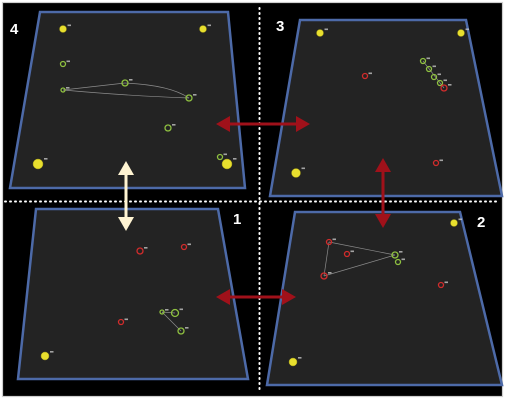  What do you see at coordinates (481, 222) in the screenshot?
I see `panel-number-2: 2` at bounding box center [481, 222].